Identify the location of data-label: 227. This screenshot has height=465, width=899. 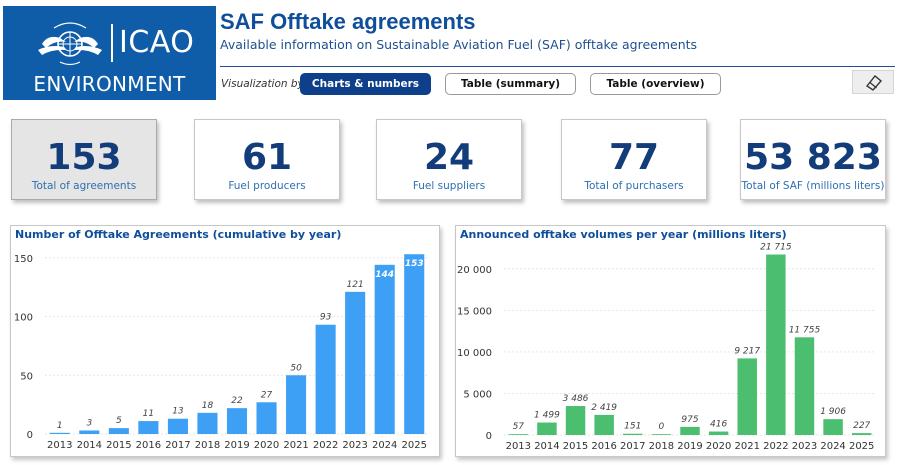
(861, 426).